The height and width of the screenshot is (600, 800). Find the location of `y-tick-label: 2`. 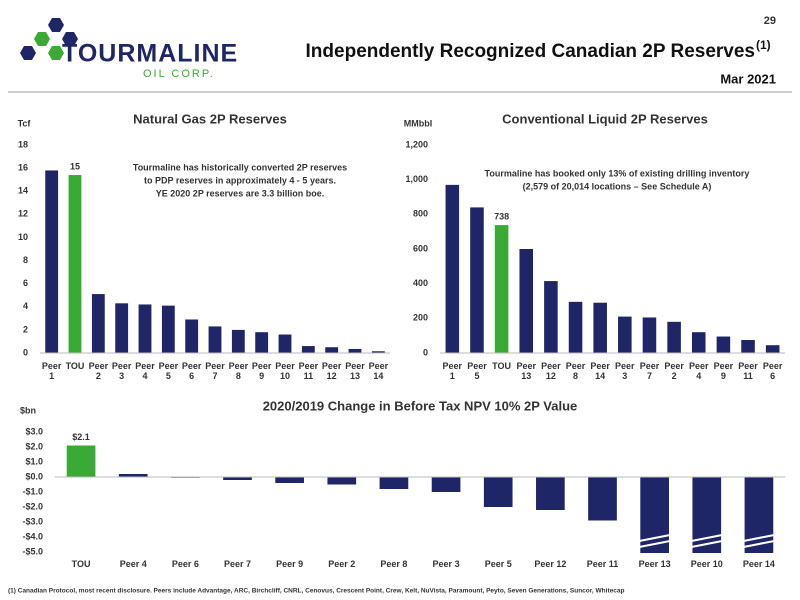

y-tick-label: 2 is located at coordinates (25, 329).